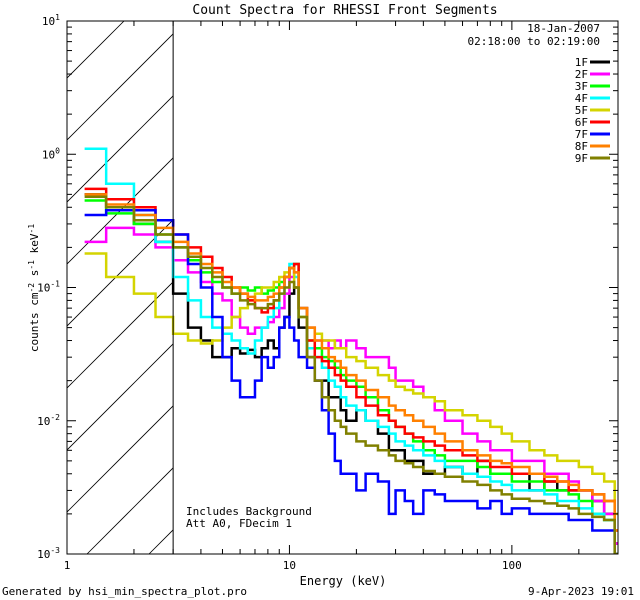 The width and height of the screenshot is (640, 600). What do you see at coordinates (124, 591) in the screenshot?
I see `footer-left: Generated by hsi_min_spectra_plot.pro` at bounding box center [124, 591].